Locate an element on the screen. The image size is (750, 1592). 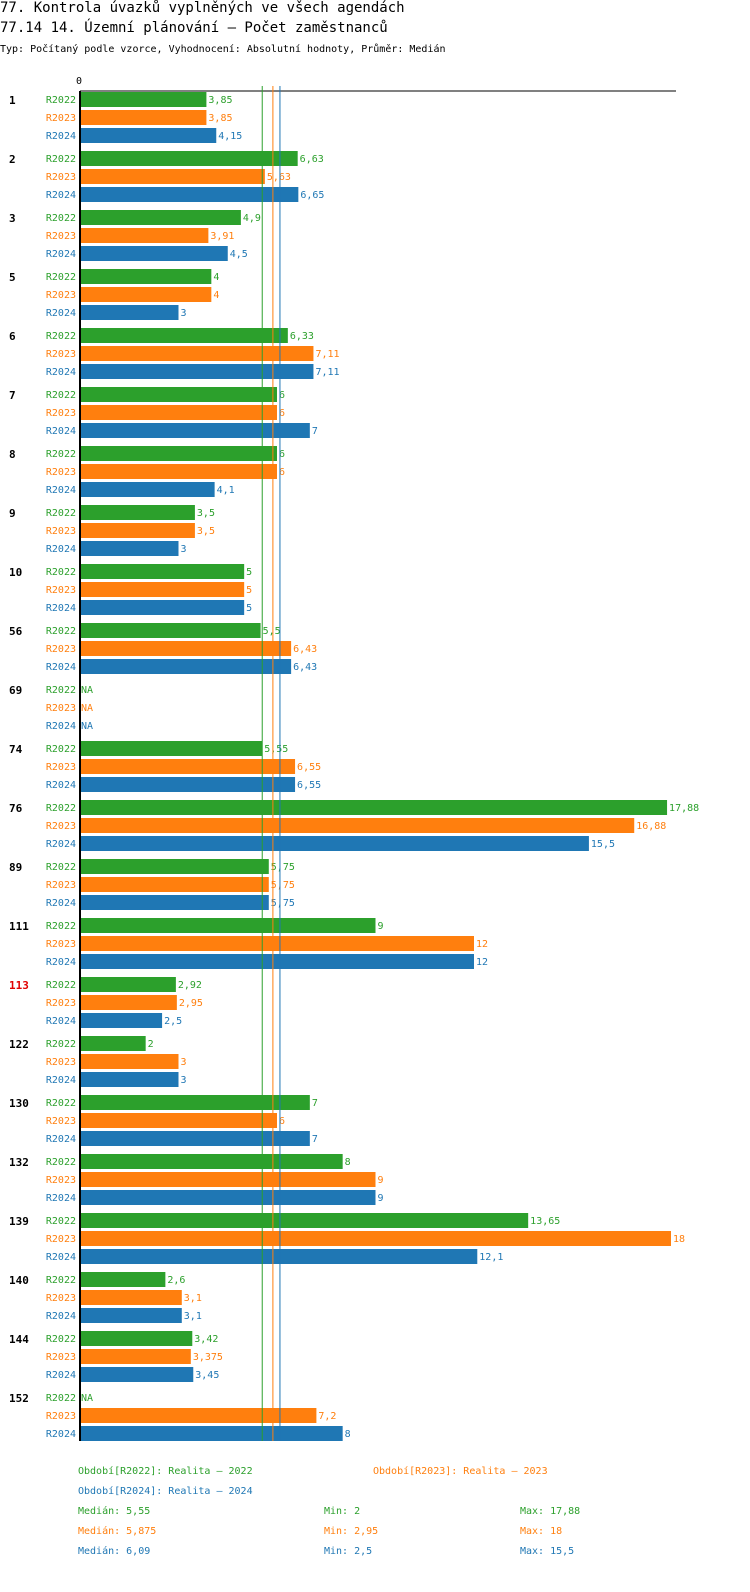
value-label-10-R2024: 5 is located at coordinates (249, 608).